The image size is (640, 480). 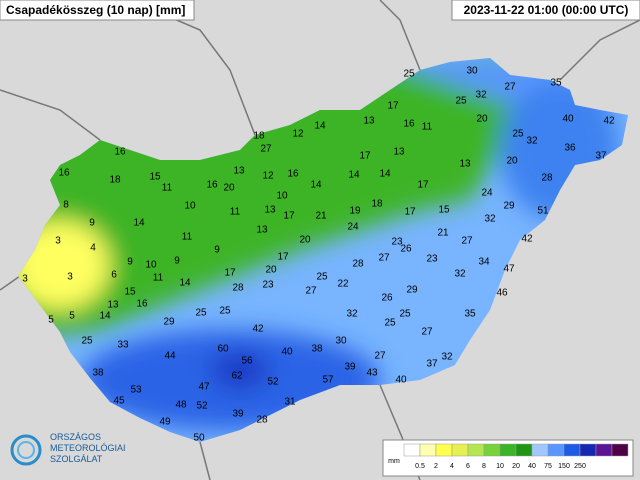 I want to click on station-value: 26, so click(x=406, y=249).